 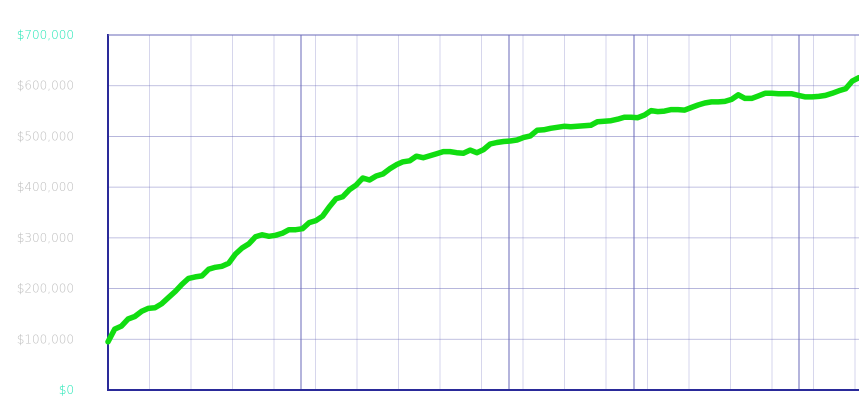 What do you see at coordinates (45, 339) in the screenshot?
I see `y-tick-label: $100,000` at bounding box center [45, 339].